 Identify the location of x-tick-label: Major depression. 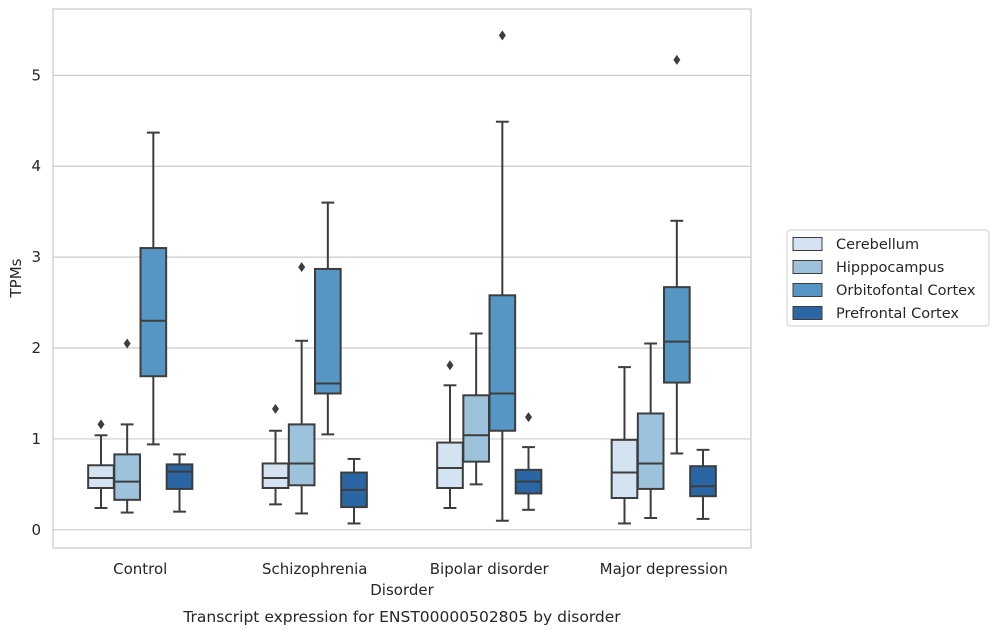
(664, 569).